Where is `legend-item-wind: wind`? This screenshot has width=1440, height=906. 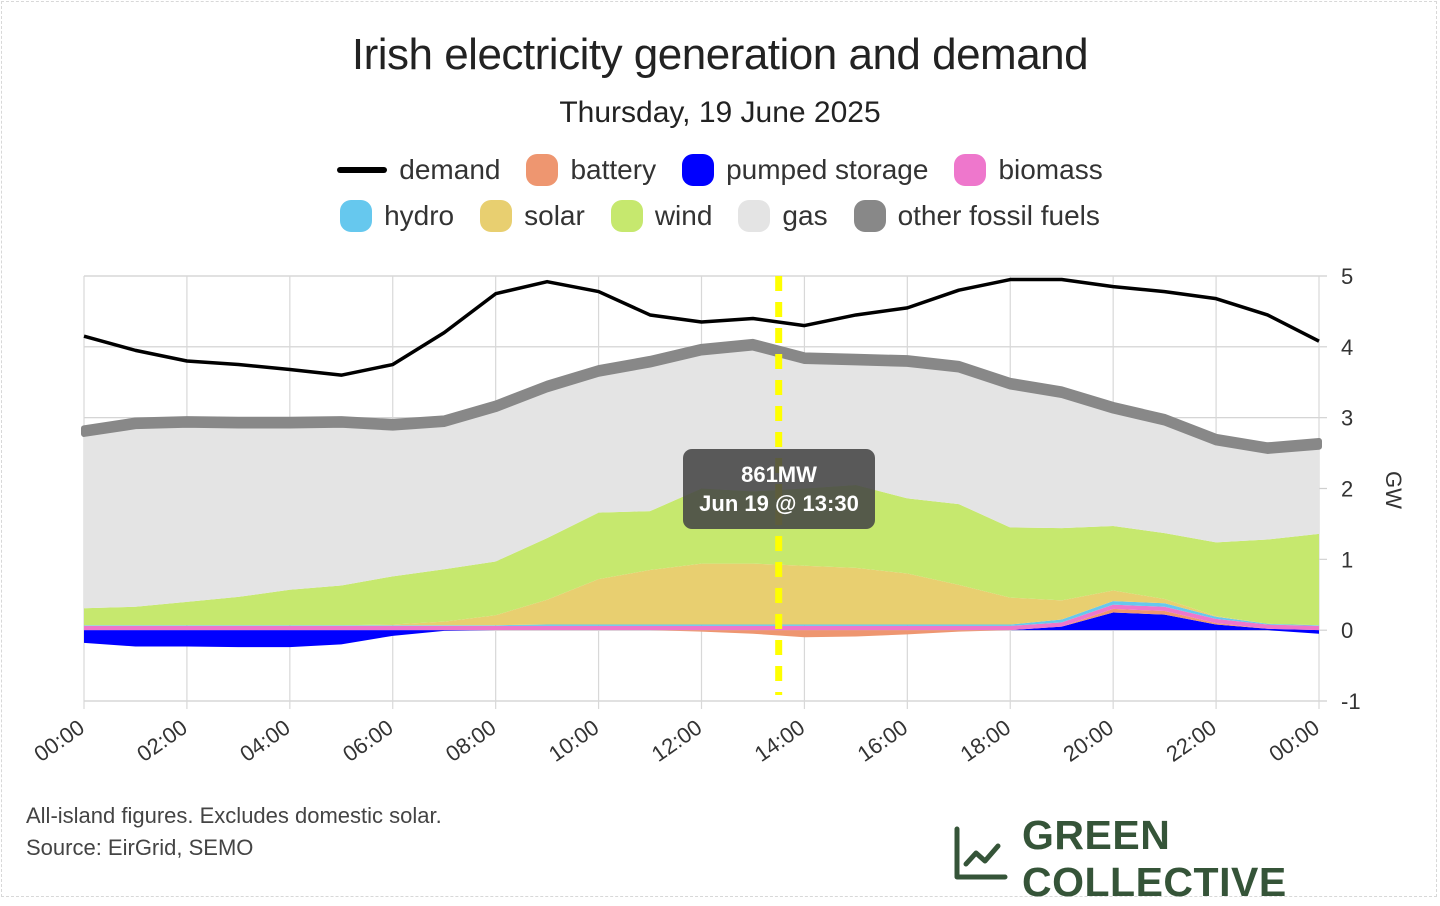
legend-item-wind: wind is located at coordinates (661, 216).